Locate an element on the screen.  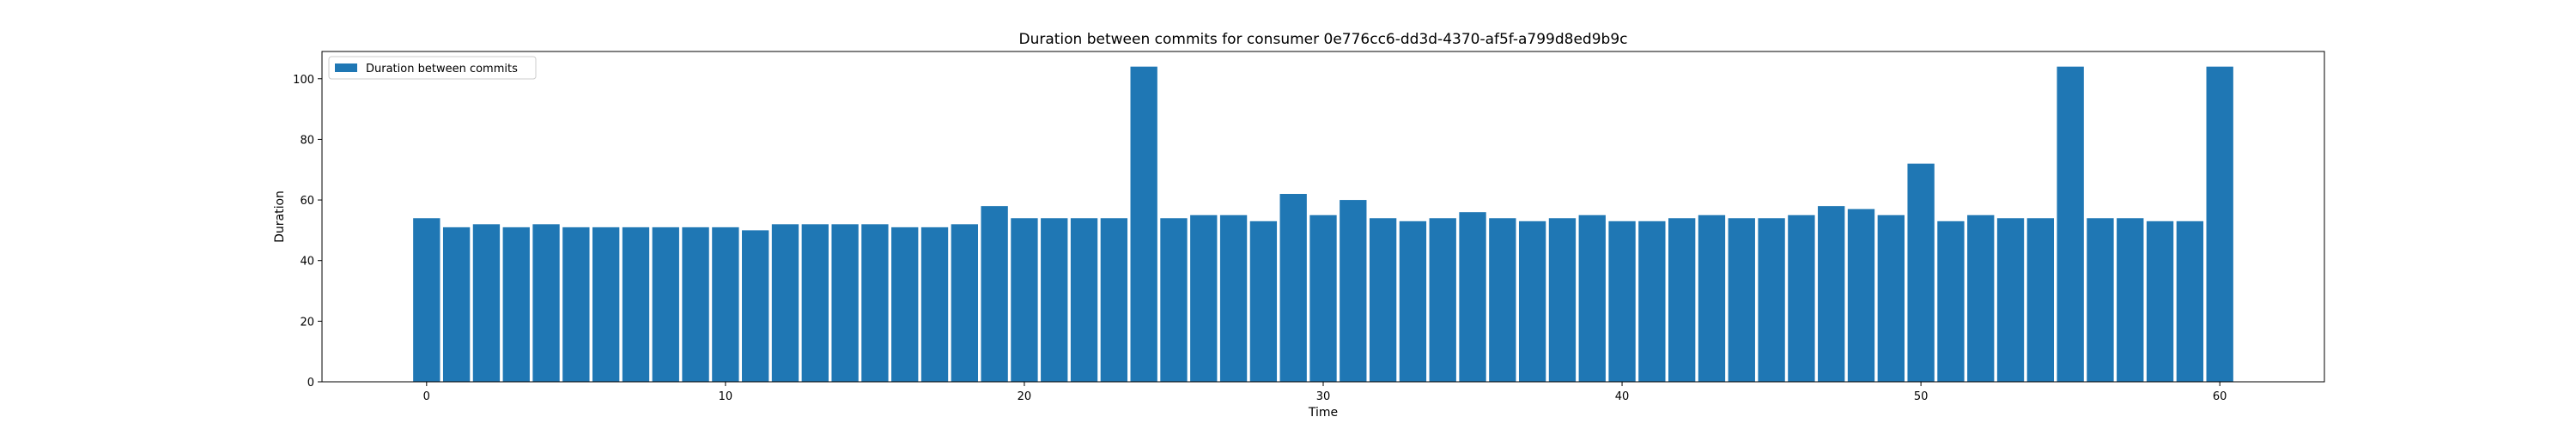
legend-swatch is located at coordinates (346, 67).